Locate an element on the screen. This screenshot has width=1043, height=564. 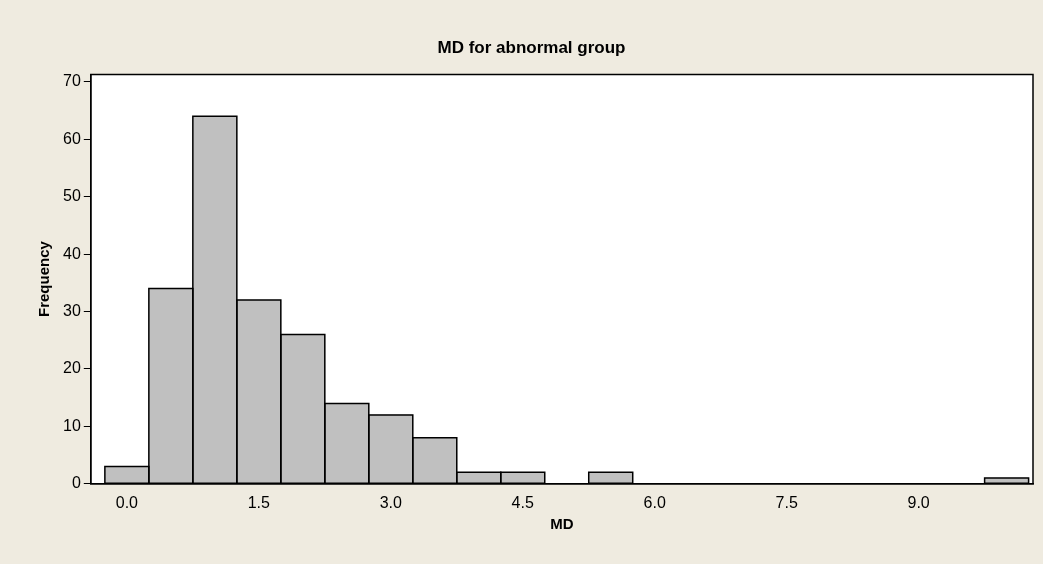
x-tick-label: 4.5 is located at coordinates (522, 502).